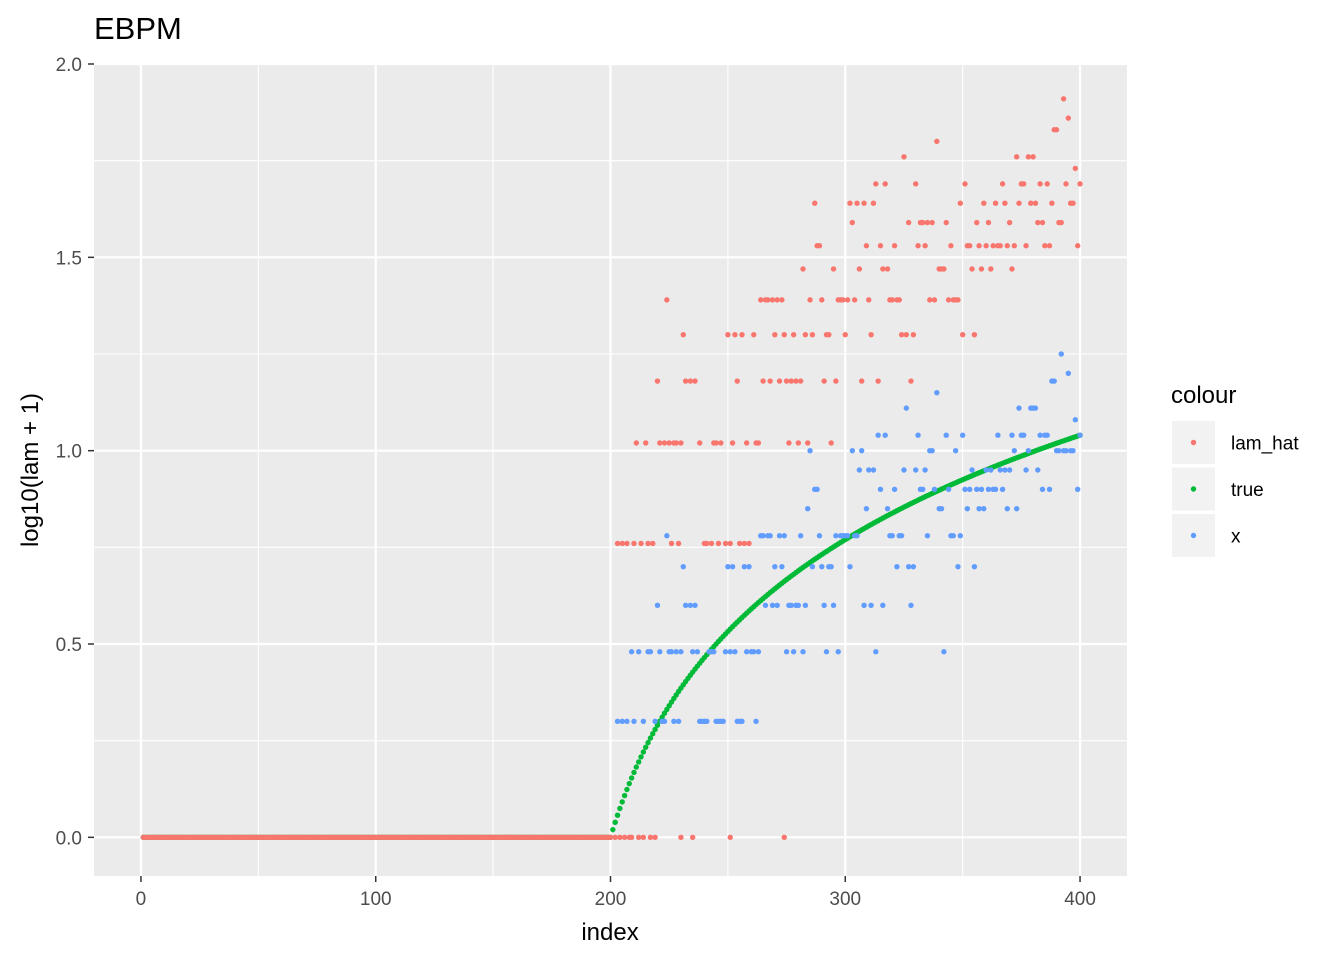 The image size is (1344, 960). Describe the element at coordinates (376, 899) in the screenshot. I see `x-tick-label: 100` at that location.